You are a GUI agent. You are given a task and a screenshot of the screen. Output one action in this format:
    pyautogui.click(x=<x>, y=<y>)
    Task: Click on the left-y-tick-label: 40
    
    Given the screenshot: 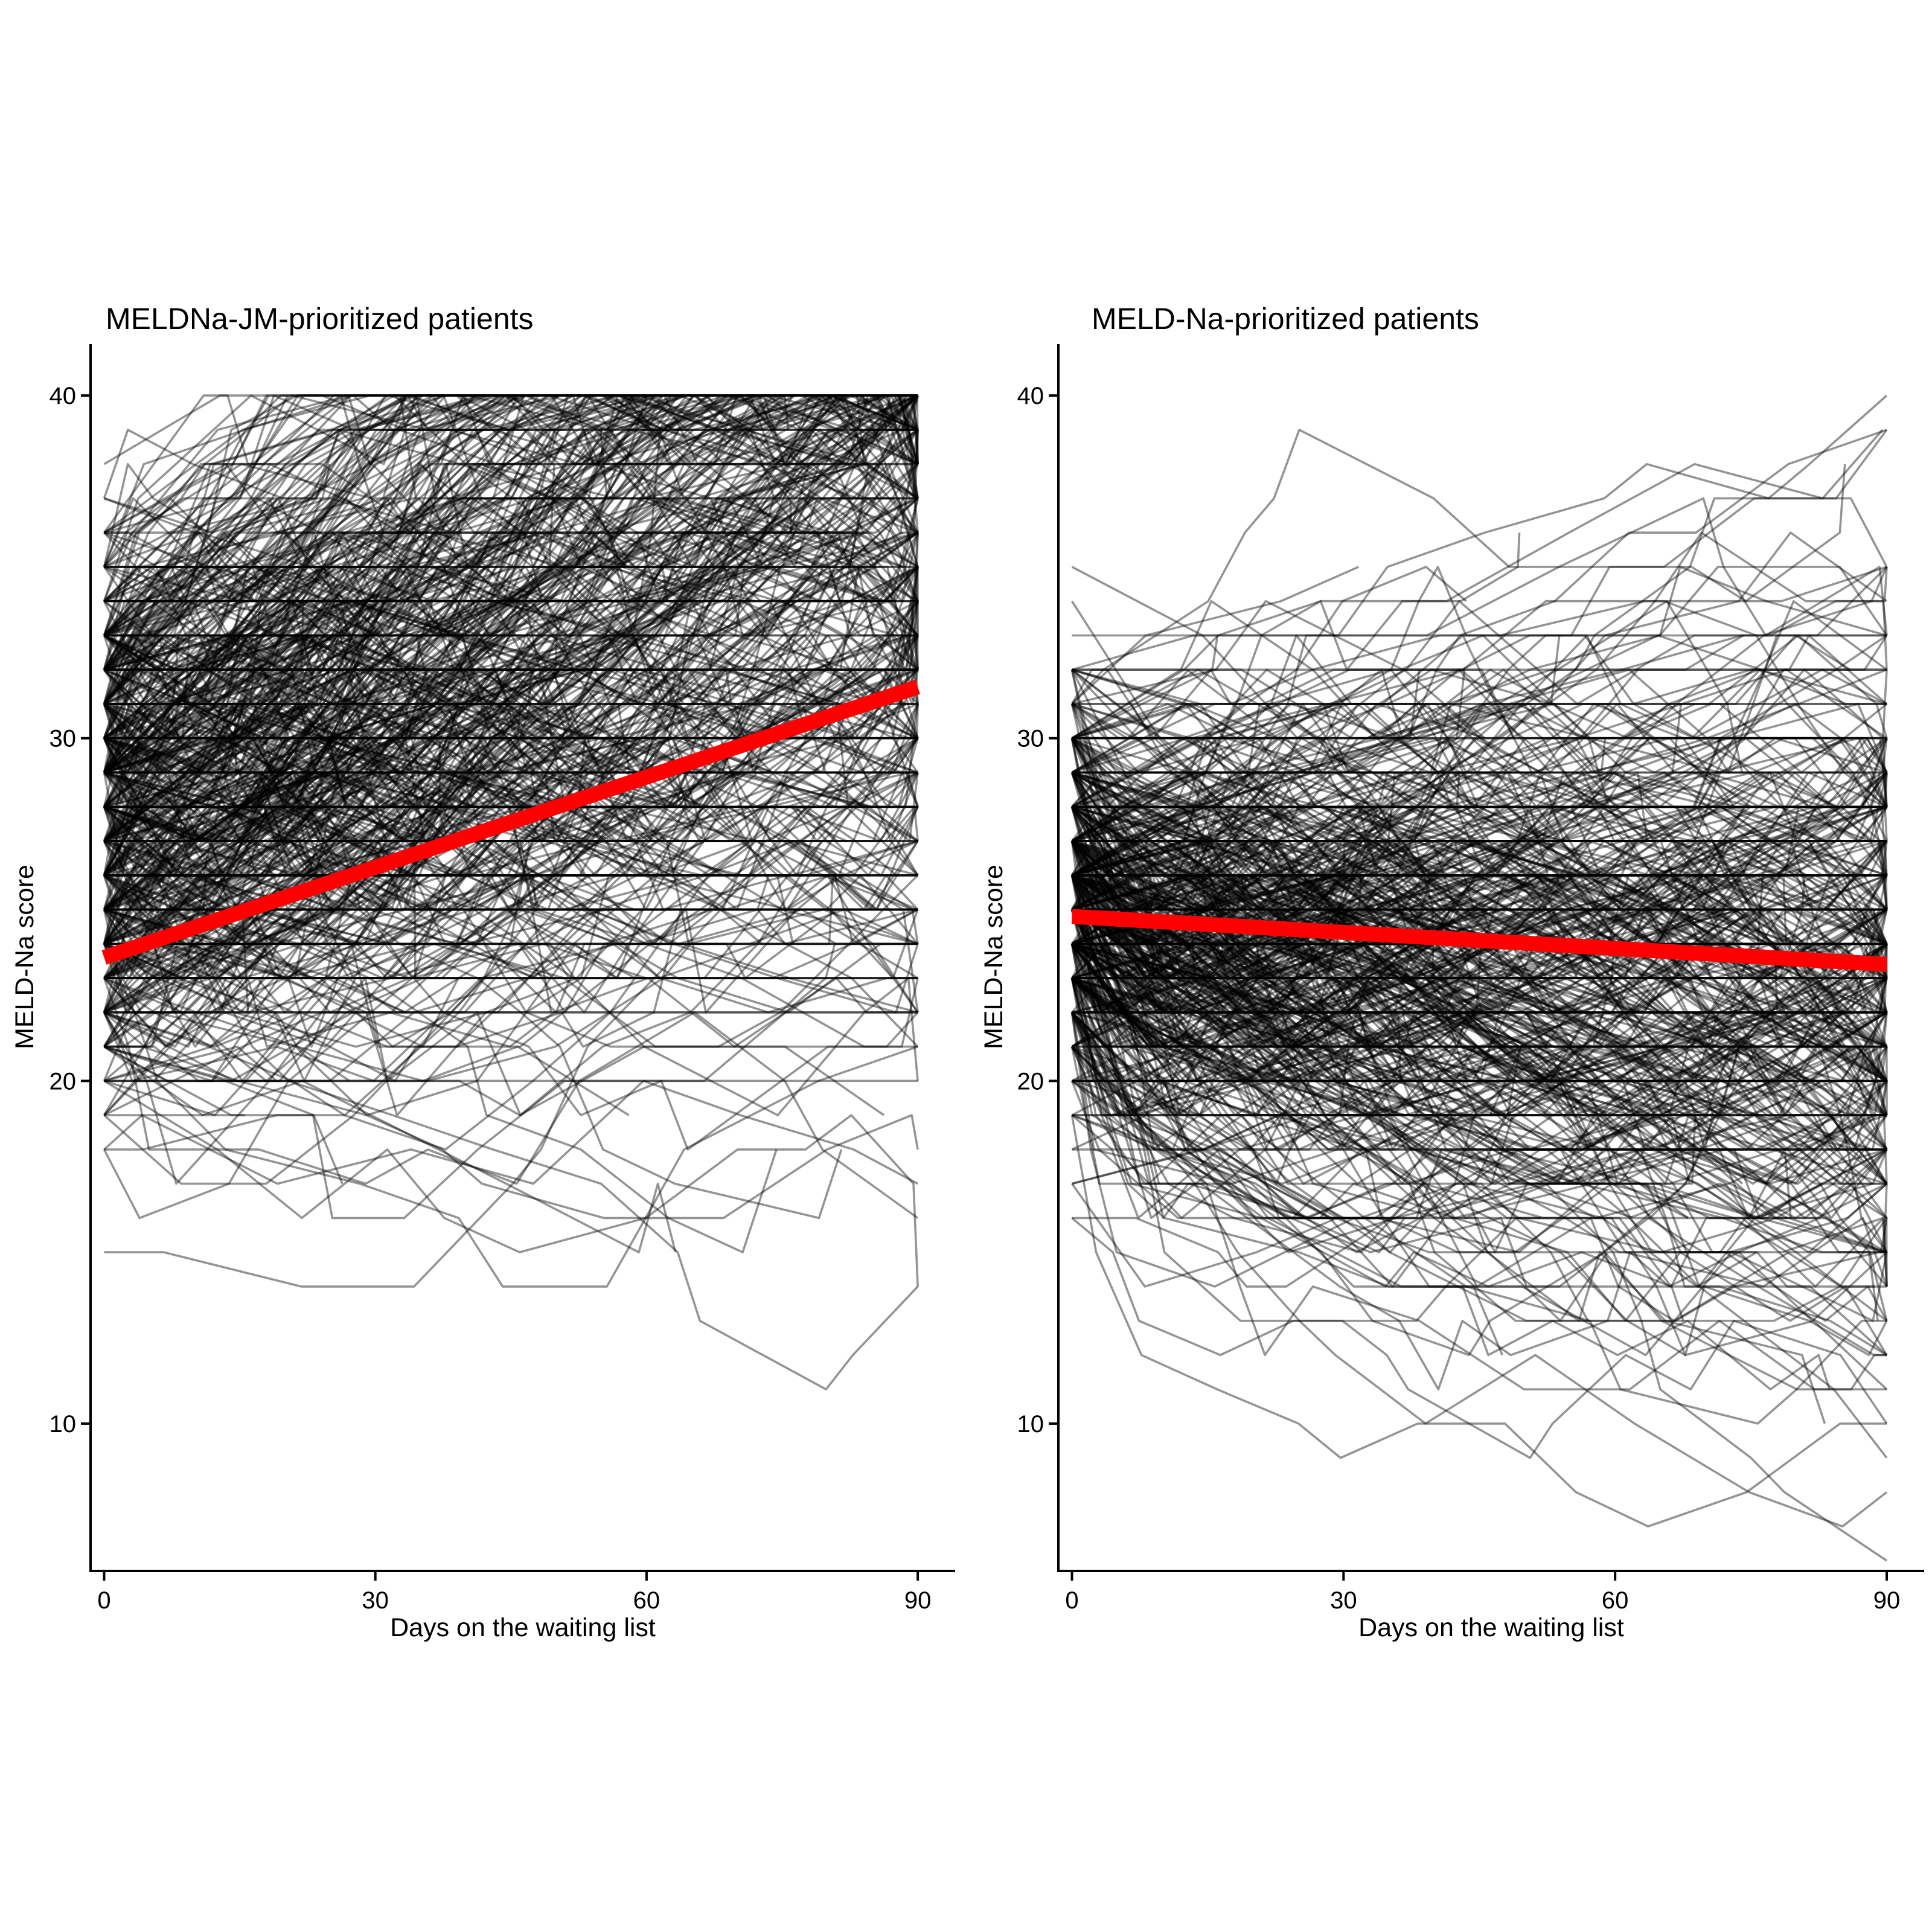 What is the action you would take?
    pyautogui.click(x=63, y=396)
    